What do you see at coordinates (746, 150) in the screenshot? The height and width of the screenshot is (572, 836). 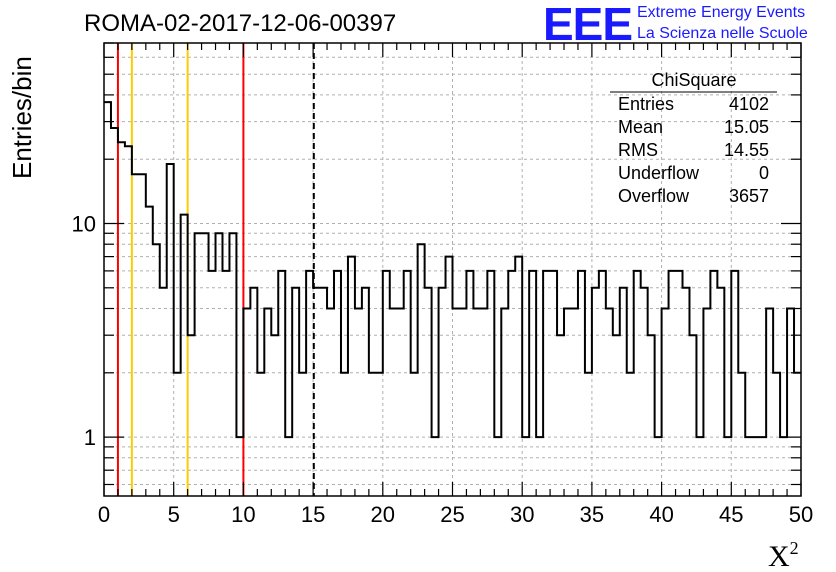 I see `stats-row-value: 14.55` at bounding box center [746, 150].